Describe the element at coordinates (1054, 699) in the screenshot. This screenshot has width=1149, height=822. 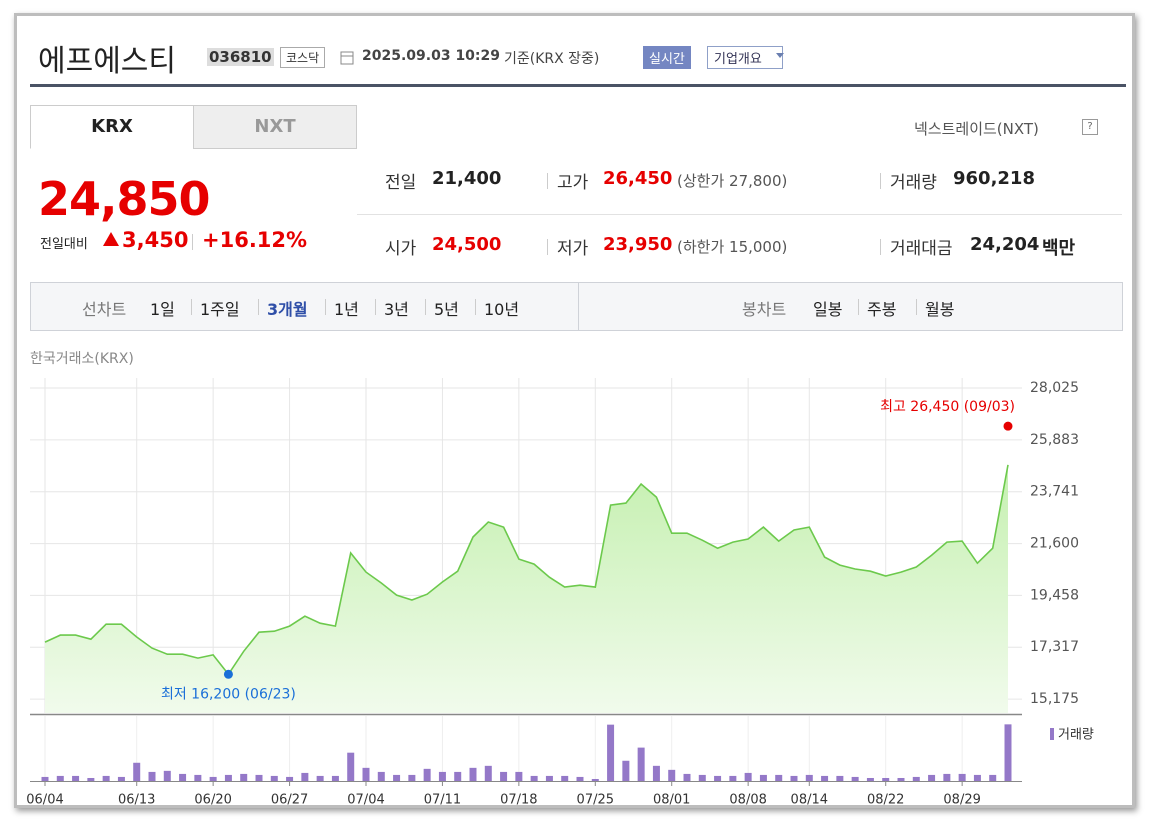
I see `y-tick-label: 15,175` at that location.